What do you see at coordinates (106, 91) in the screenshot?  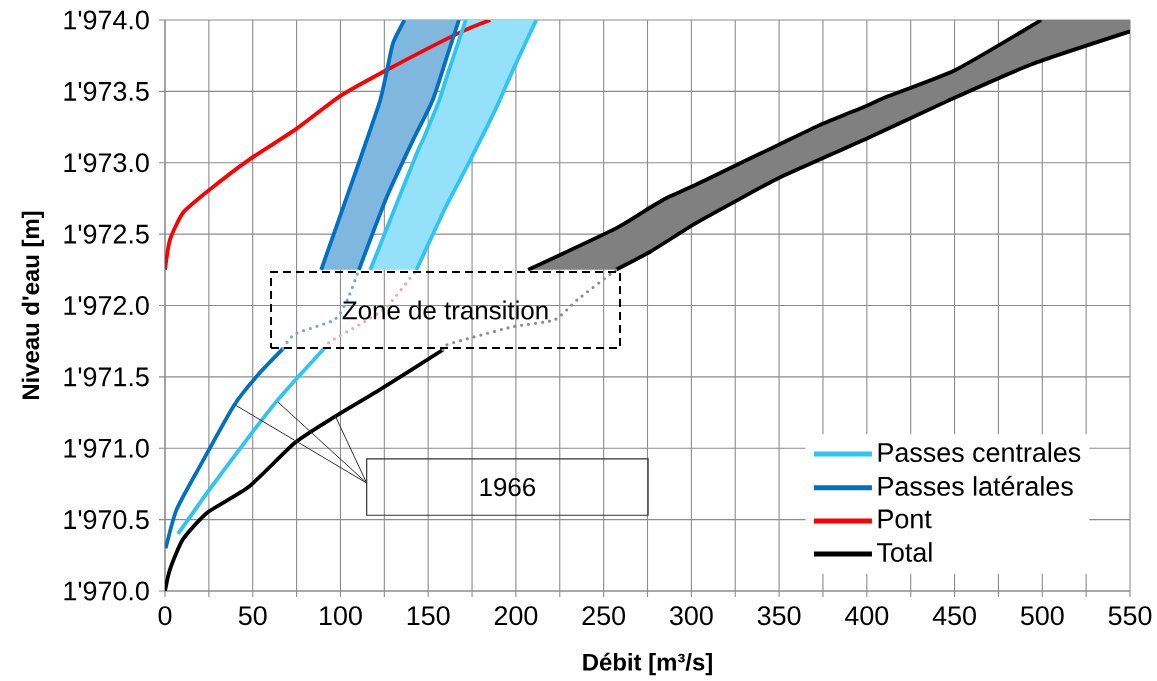 I see `y-tick-label: 1'973.5` at bounding box center [106, 91].